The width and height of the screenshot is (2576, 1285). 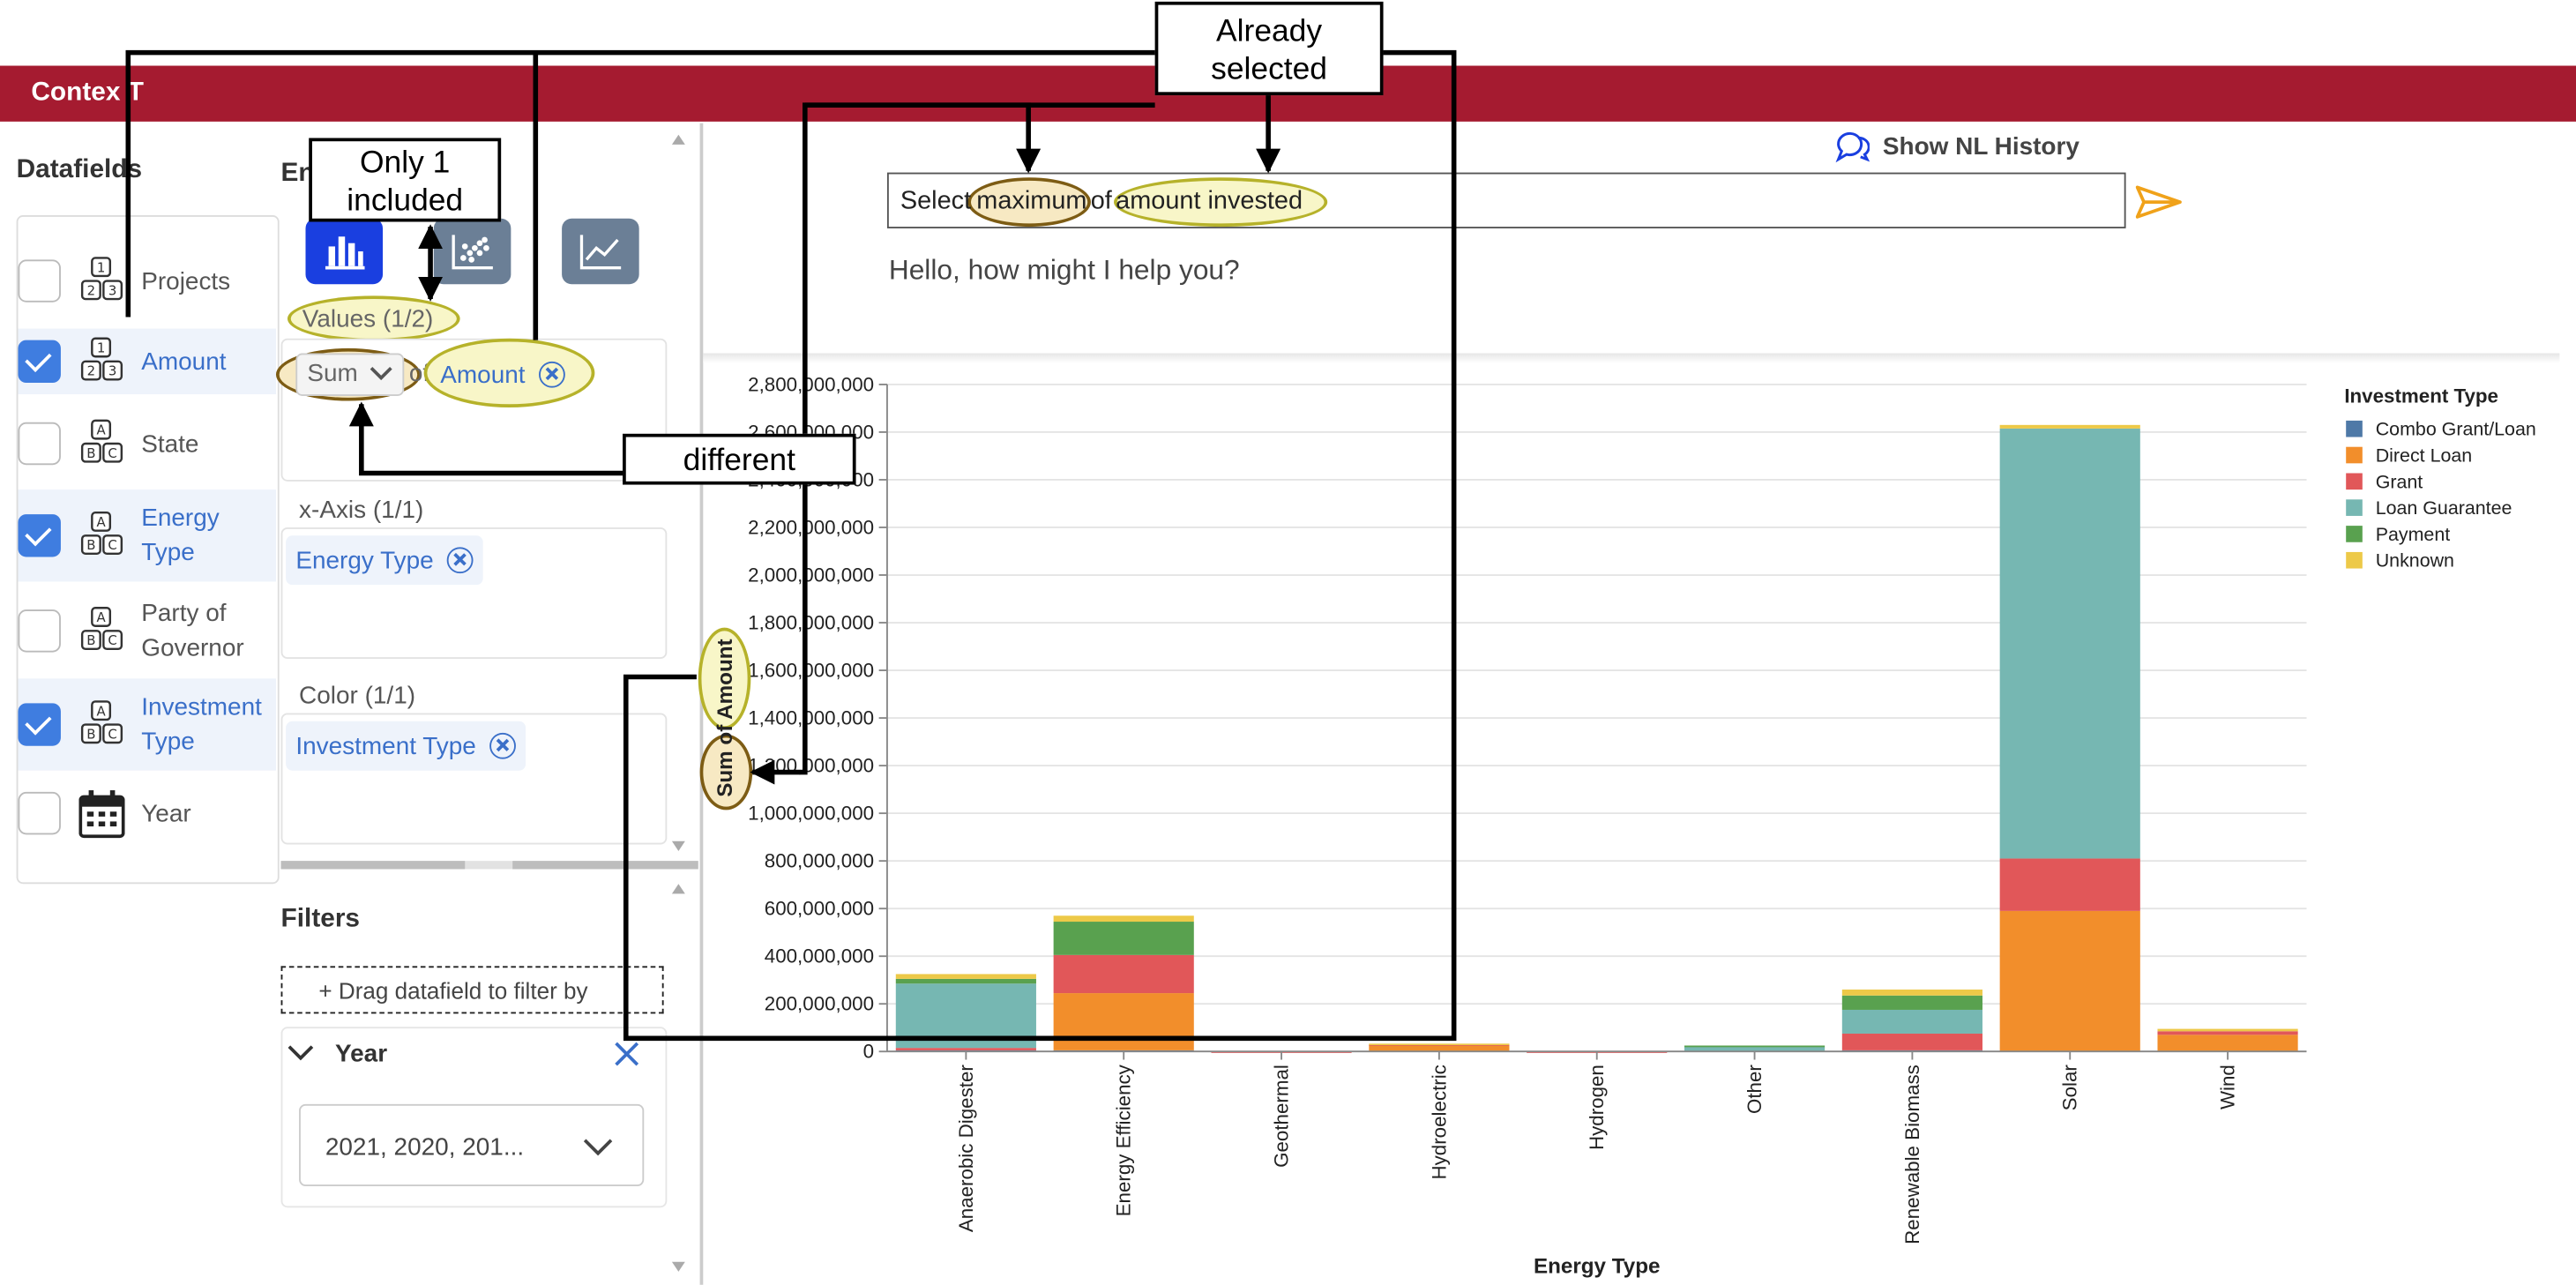 What do you see at coordinates (600, 252) in the screenshot?
I see `line-chart-button` at bounding box center [600, 252].